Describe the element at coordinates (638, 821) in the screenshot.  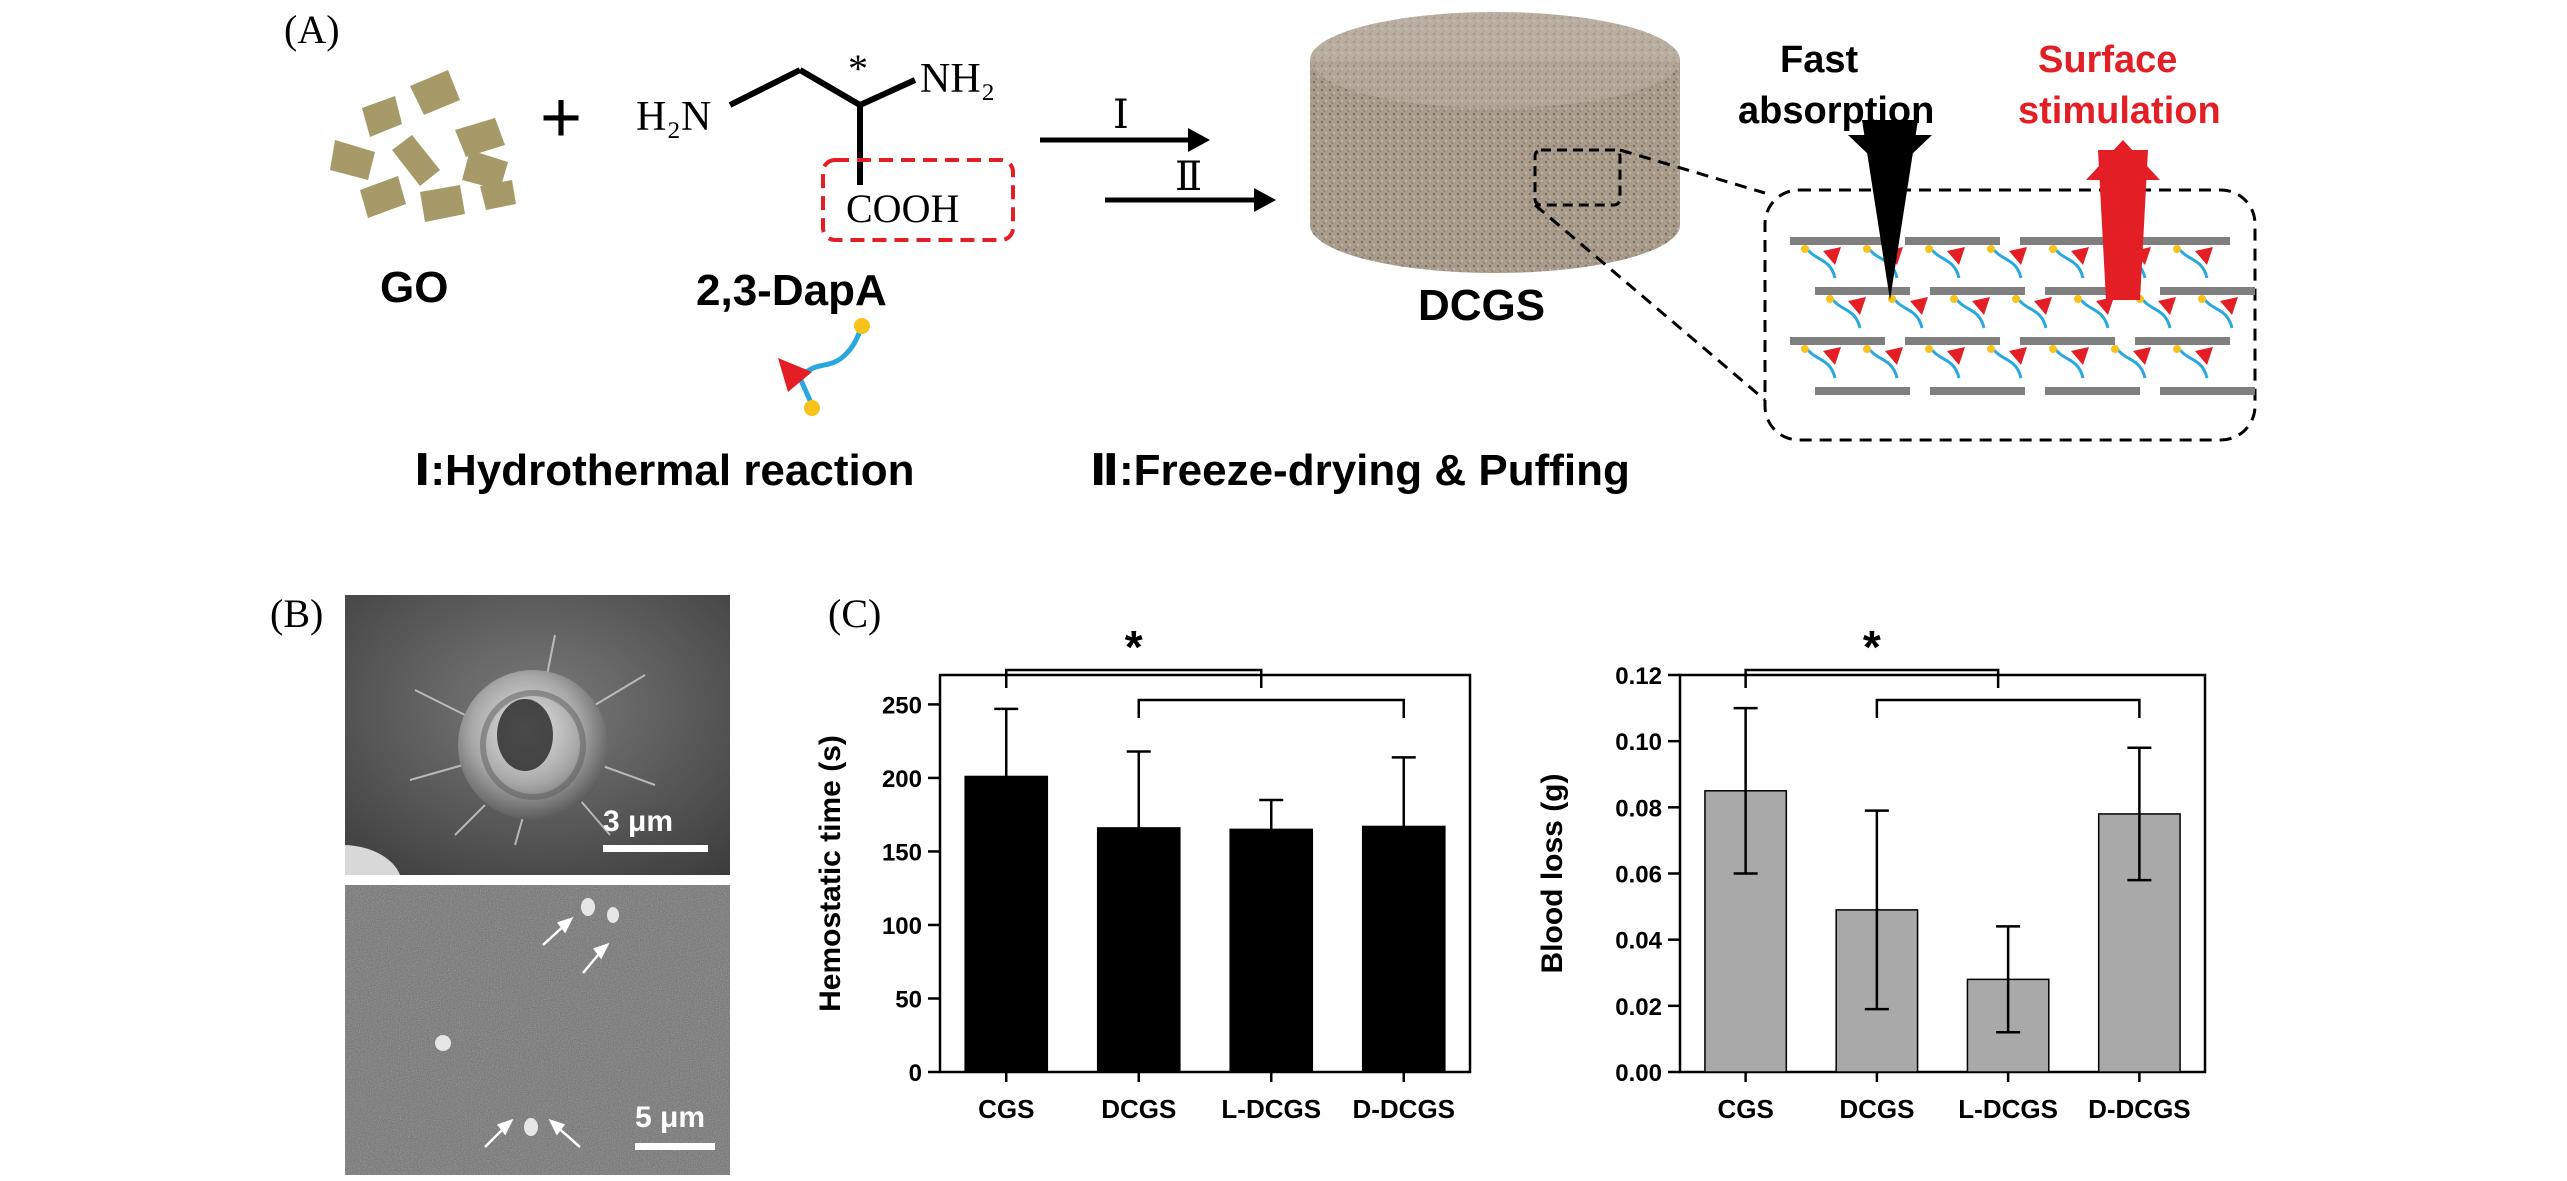
I see `scale-bar-top-label: 3 μm` at that location.